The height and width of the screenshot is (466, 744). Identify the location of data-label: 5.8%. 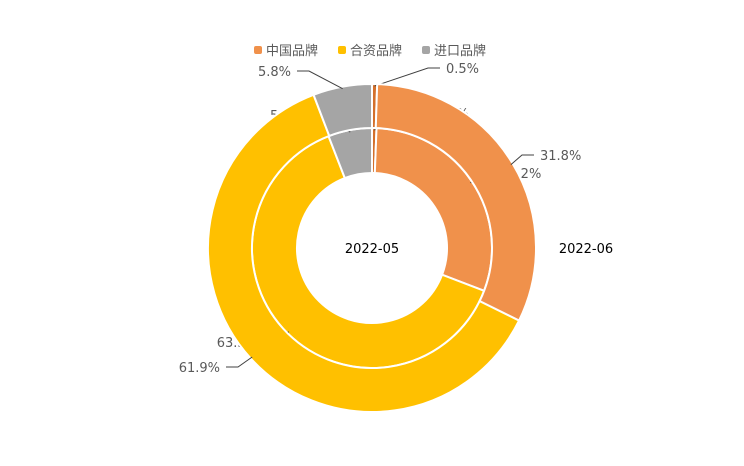
(274, 72).